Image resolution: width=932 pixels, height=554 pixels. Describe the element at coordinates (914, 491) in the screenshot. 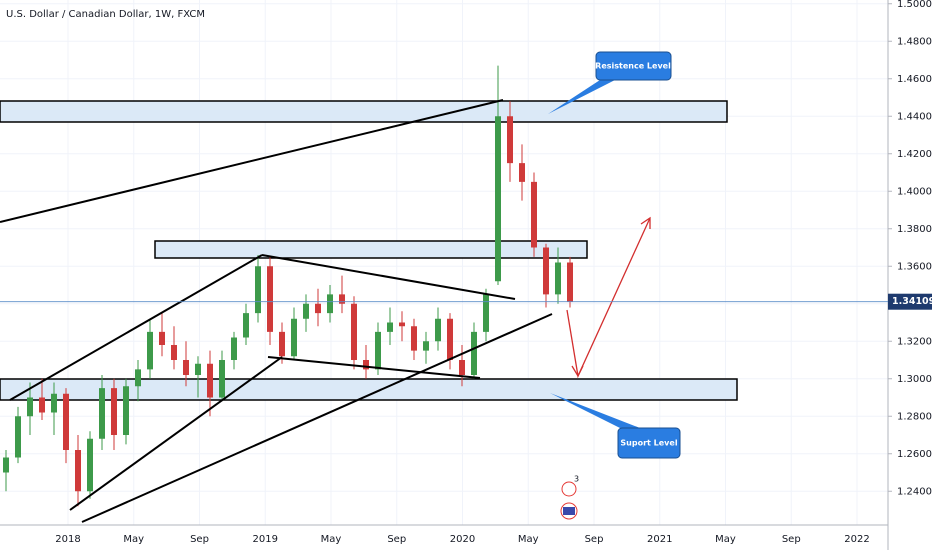

I see `y-tick-label: 1.24000` at that location.